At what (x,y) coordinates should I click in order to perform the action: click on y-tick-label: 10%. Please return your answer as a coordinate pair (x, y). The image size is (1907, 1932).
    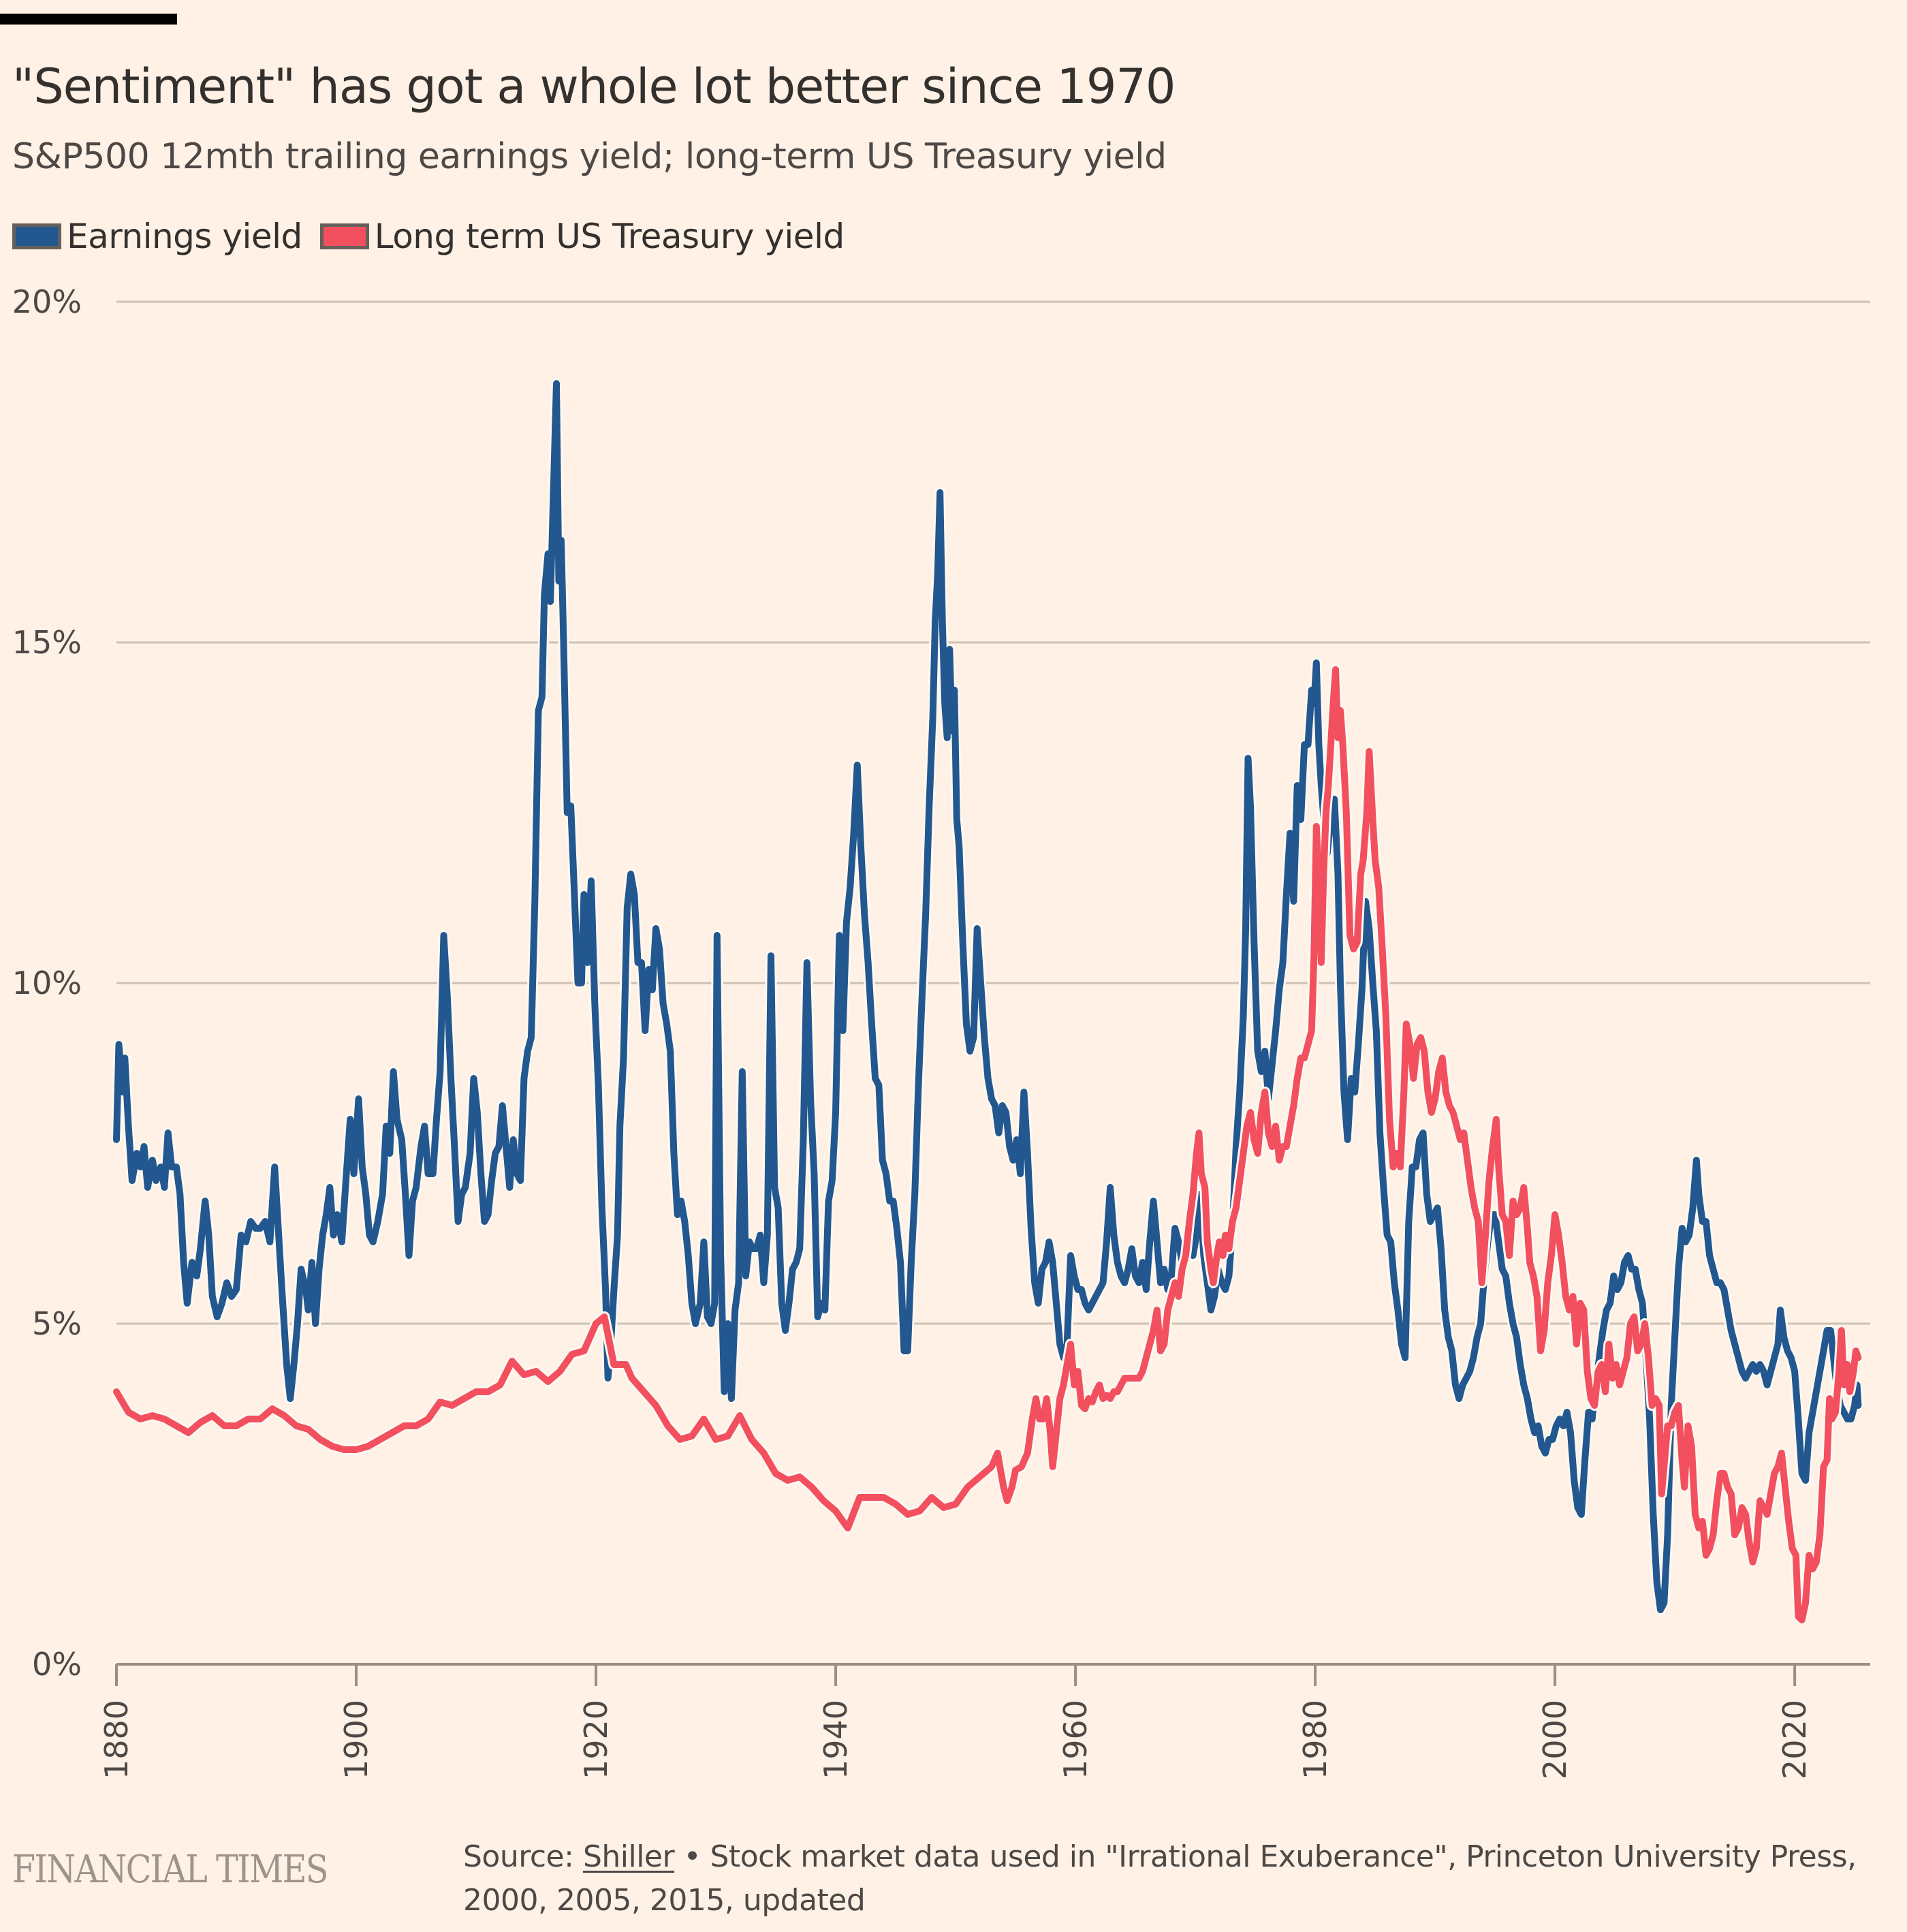
    Looking at the image, I should click on (47, 983).